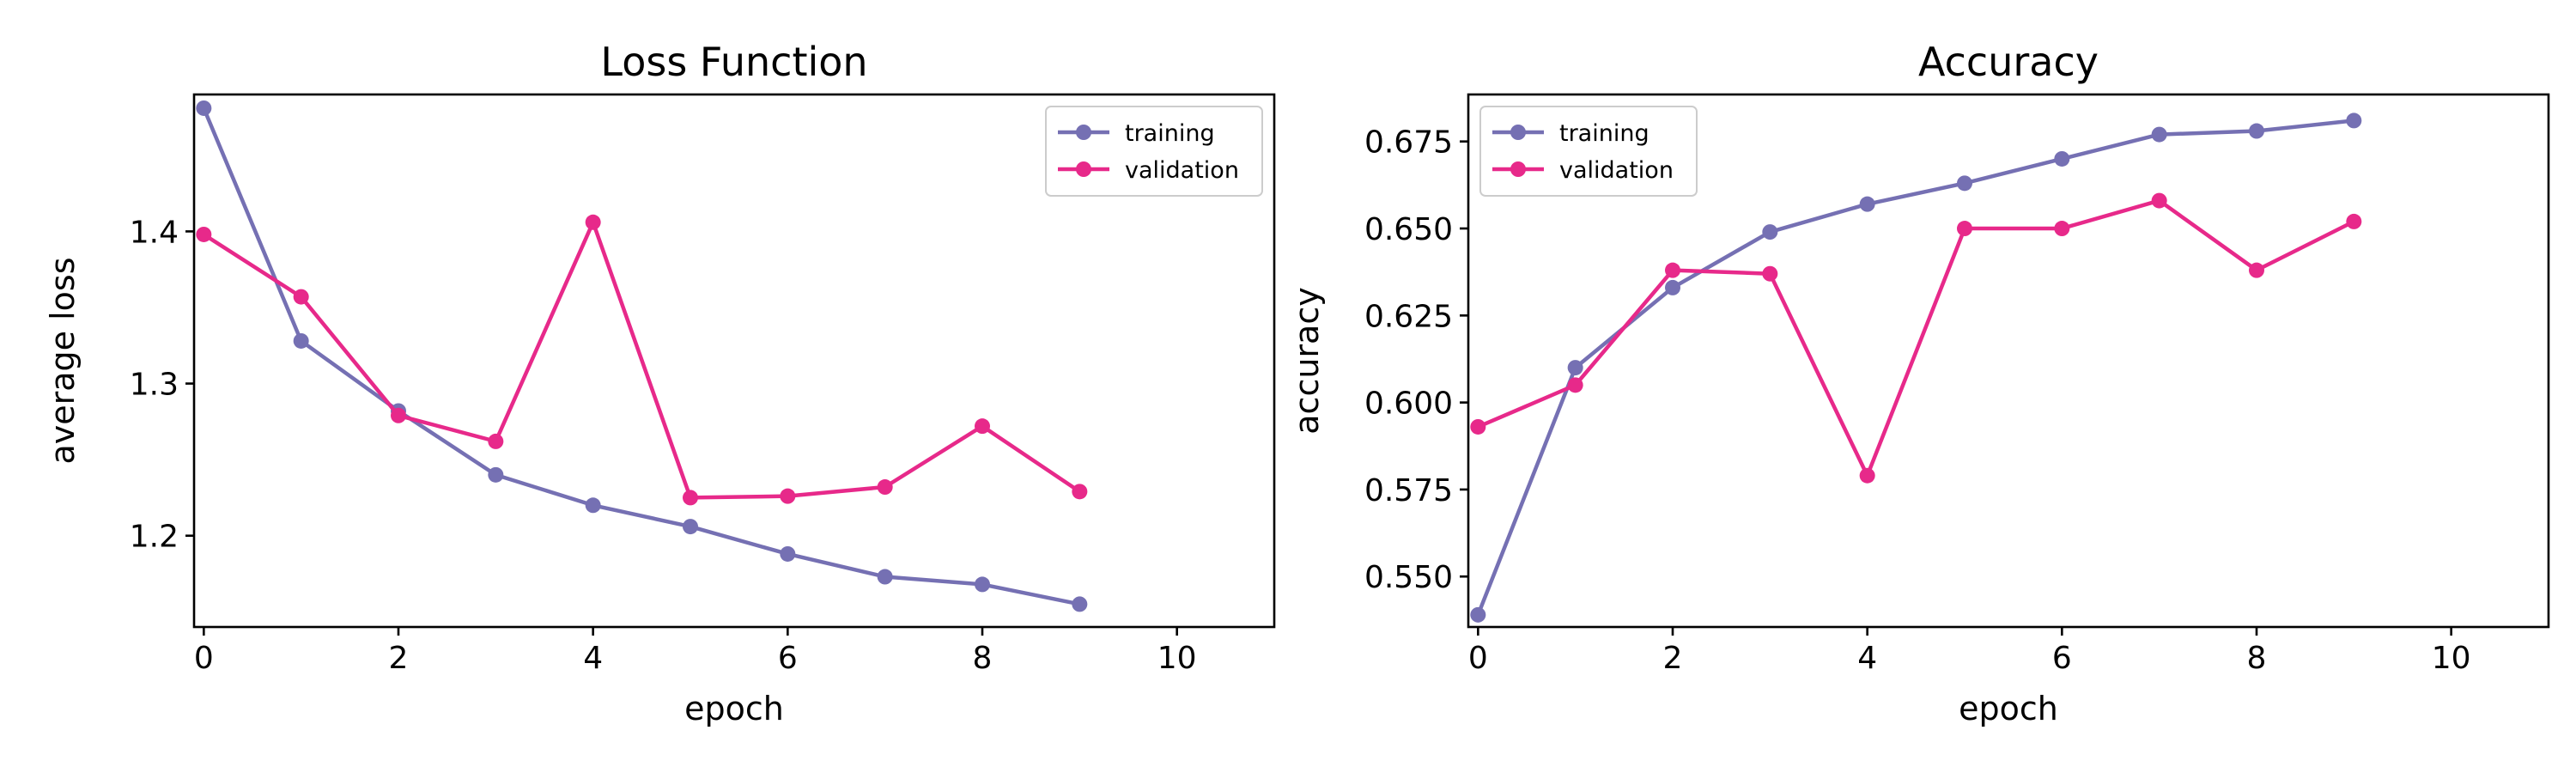 The width and height of the screenshot is (2576, 773). Describe the element at coordinates (1408, 490) in the screenshot. I see `y-tick-label: 0.575` at that location.